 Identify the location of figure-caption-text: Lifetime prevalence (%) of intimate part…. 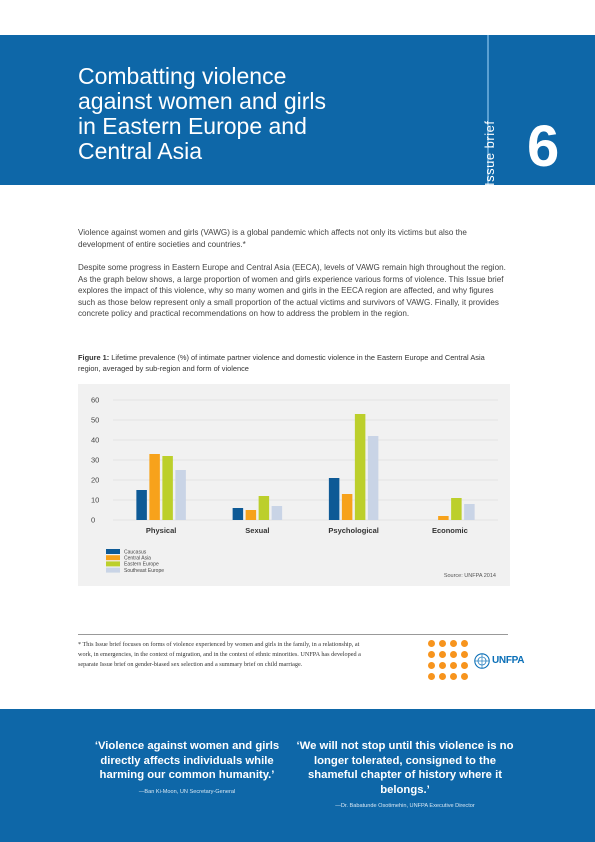
(281, 363).